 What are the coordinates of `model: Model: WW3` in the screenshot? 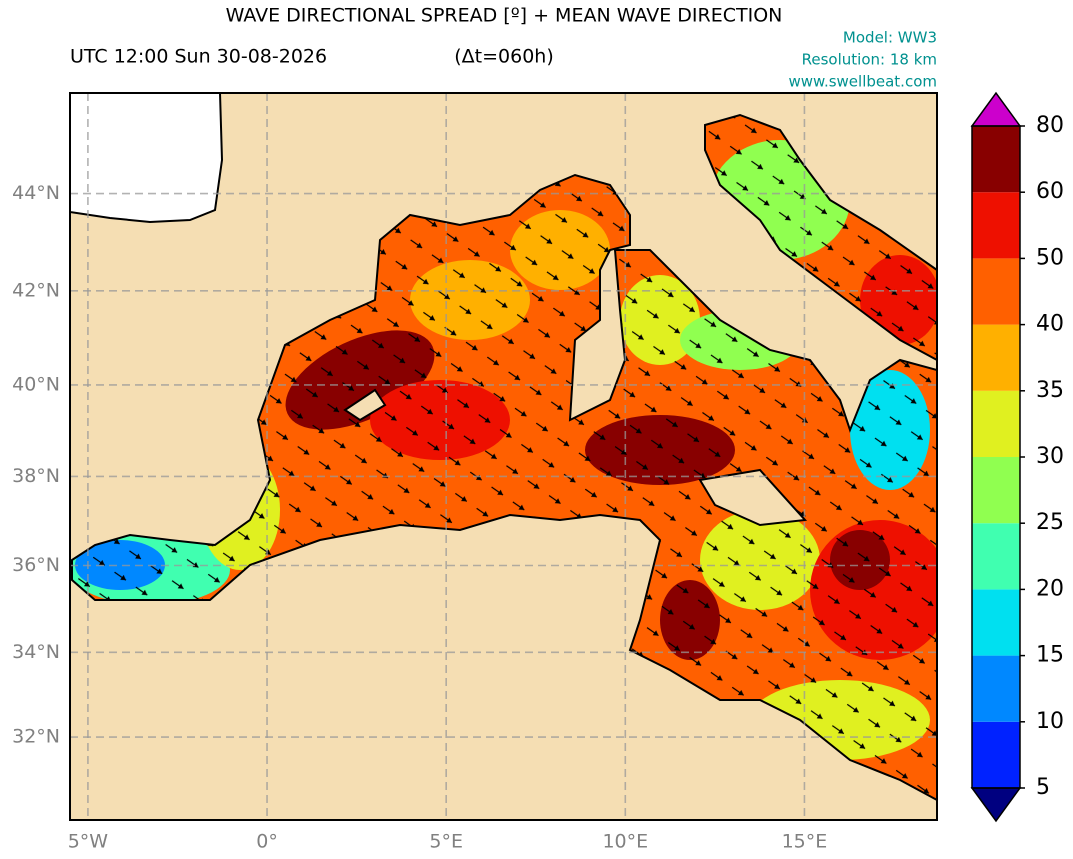 It's located at (890, 38).